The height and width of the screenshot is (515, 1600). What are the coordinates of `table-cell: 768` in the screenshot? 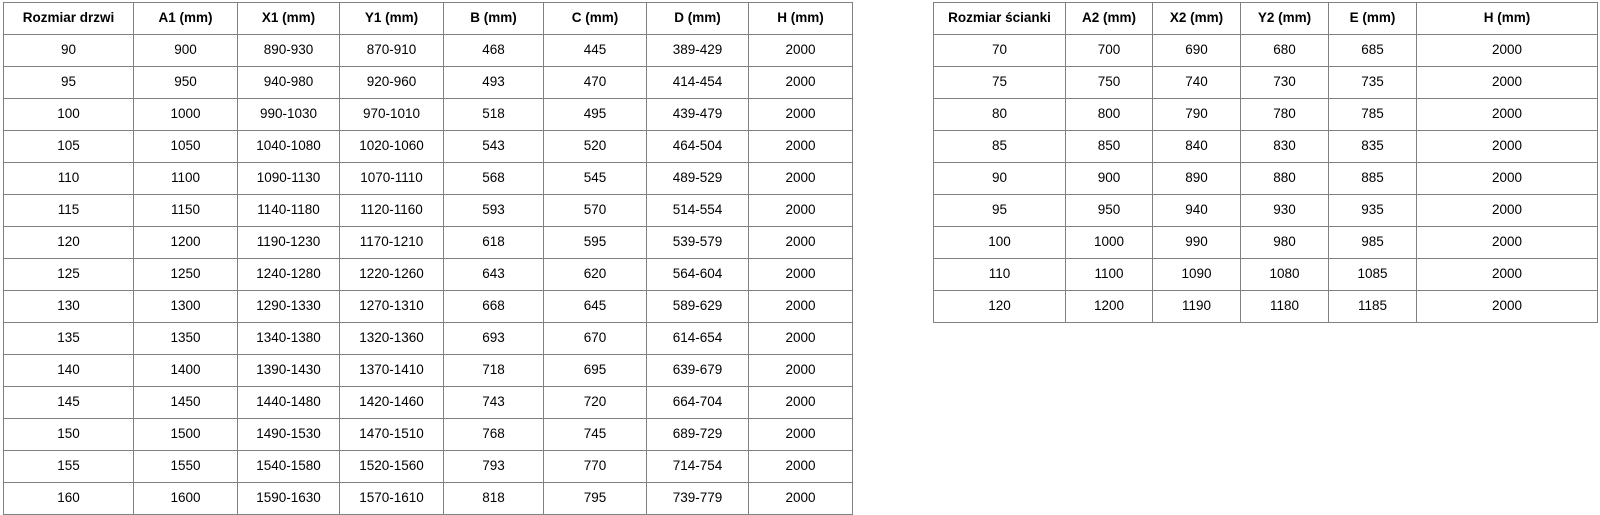 It's located at (493, 434).